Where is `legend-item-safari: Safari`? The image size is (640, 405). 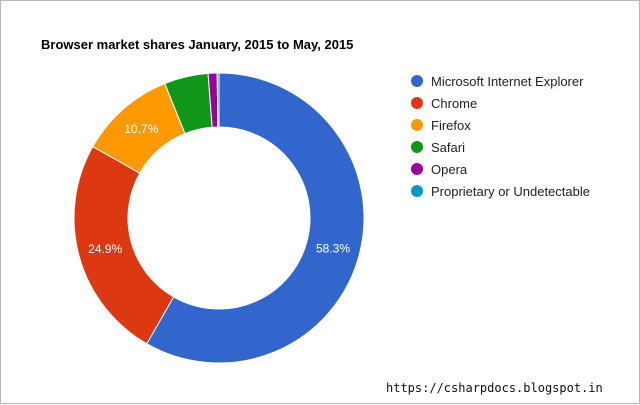
legend-item-safari: Safari is located at coordinates (500, 147).